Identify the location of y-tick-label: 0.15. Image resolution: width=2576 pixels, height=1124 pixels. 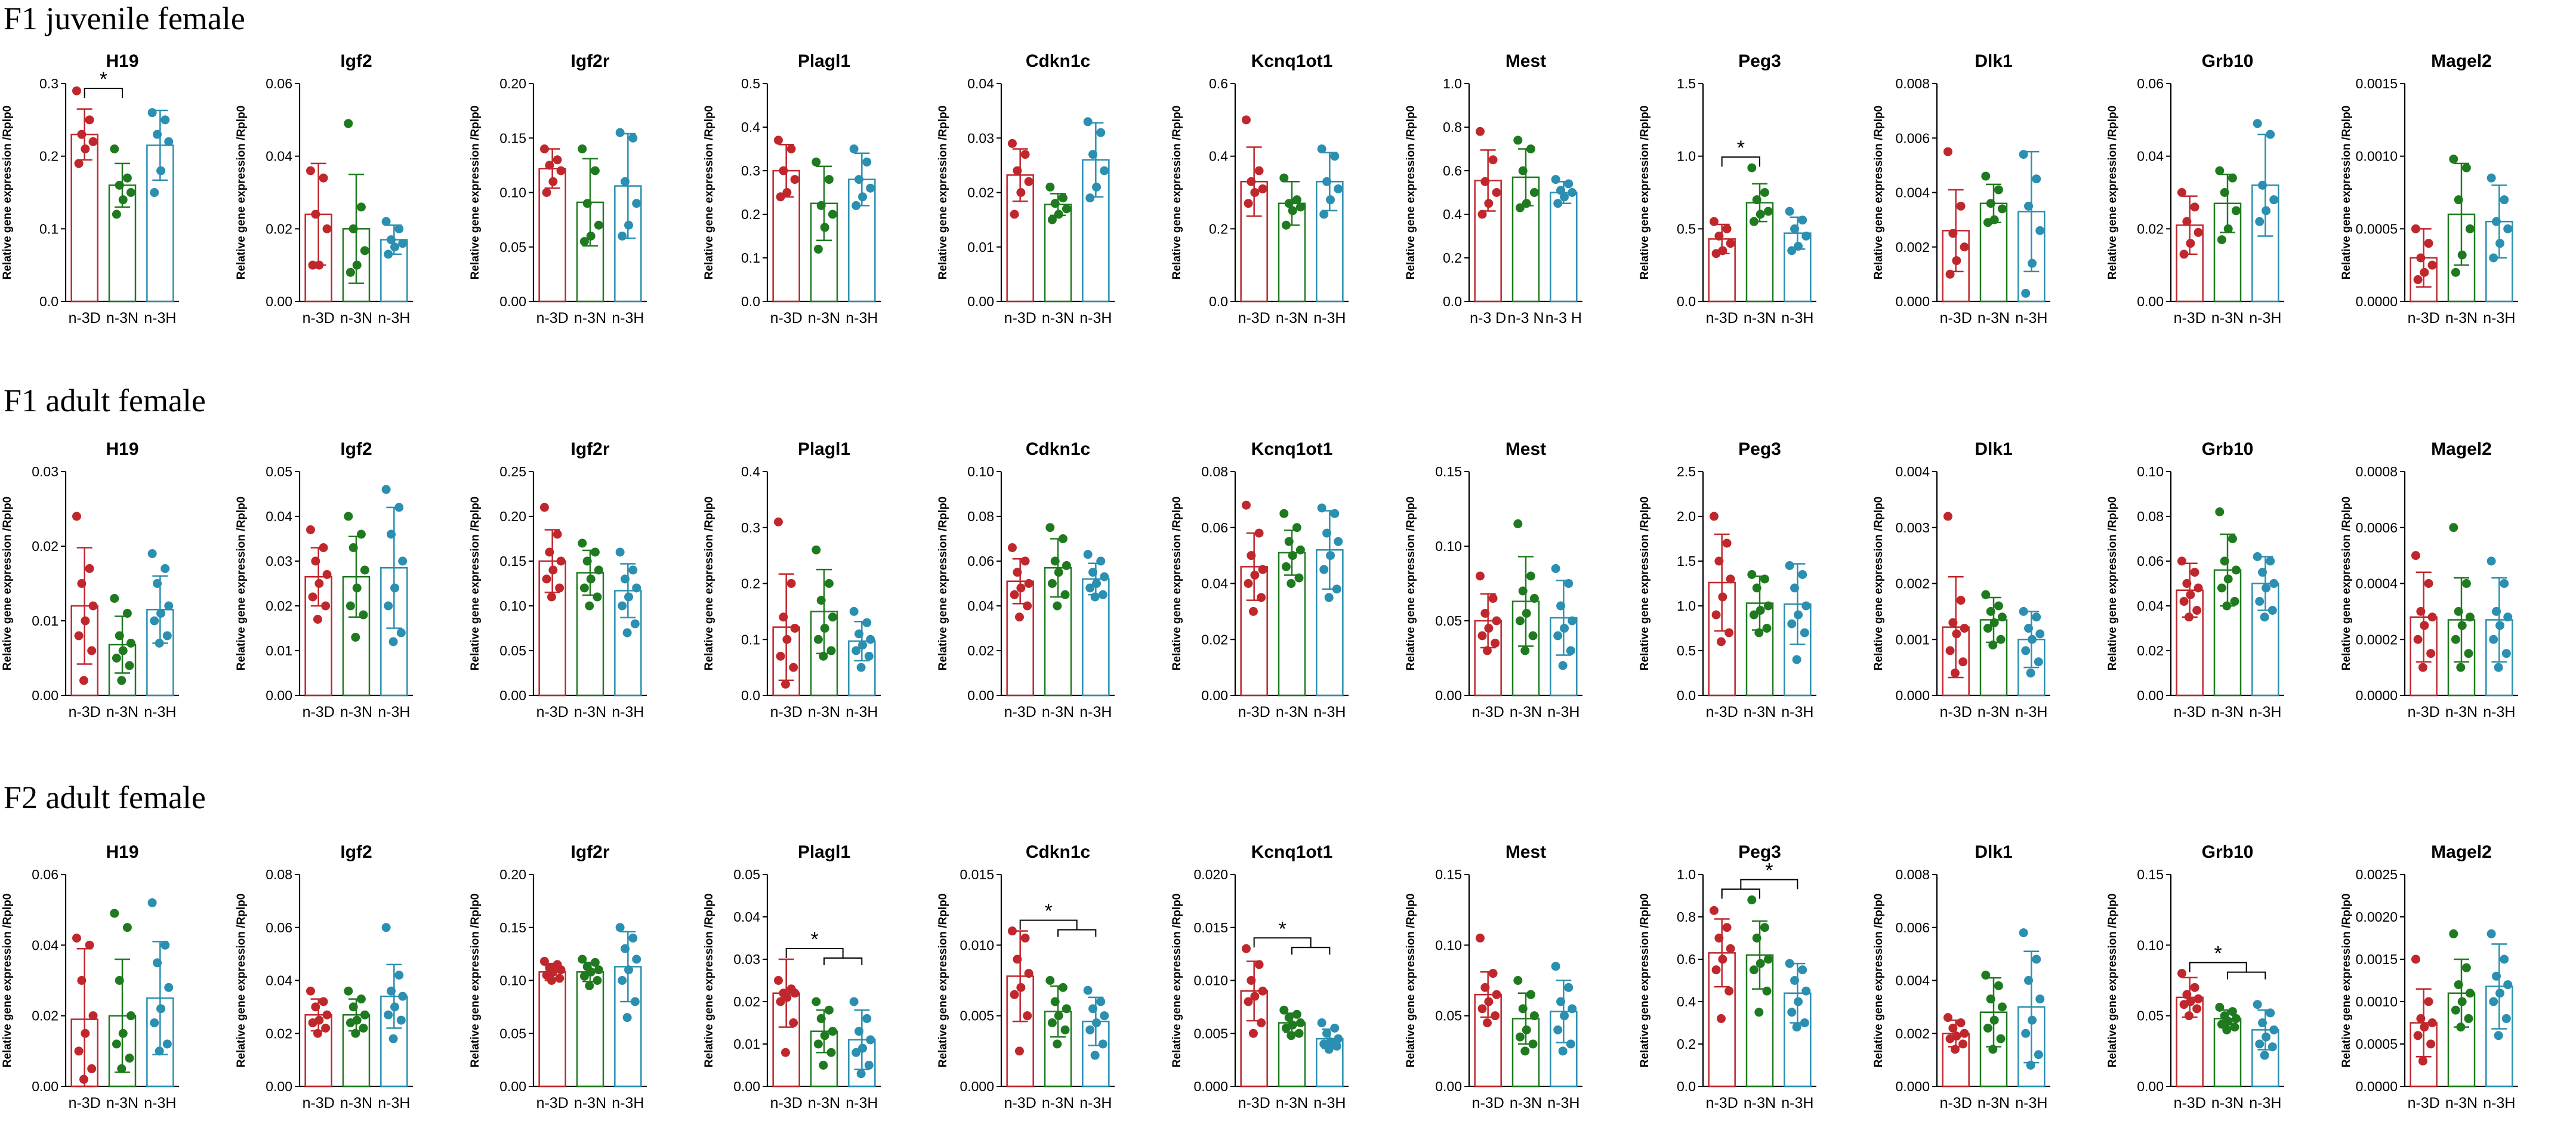
(512, 561).